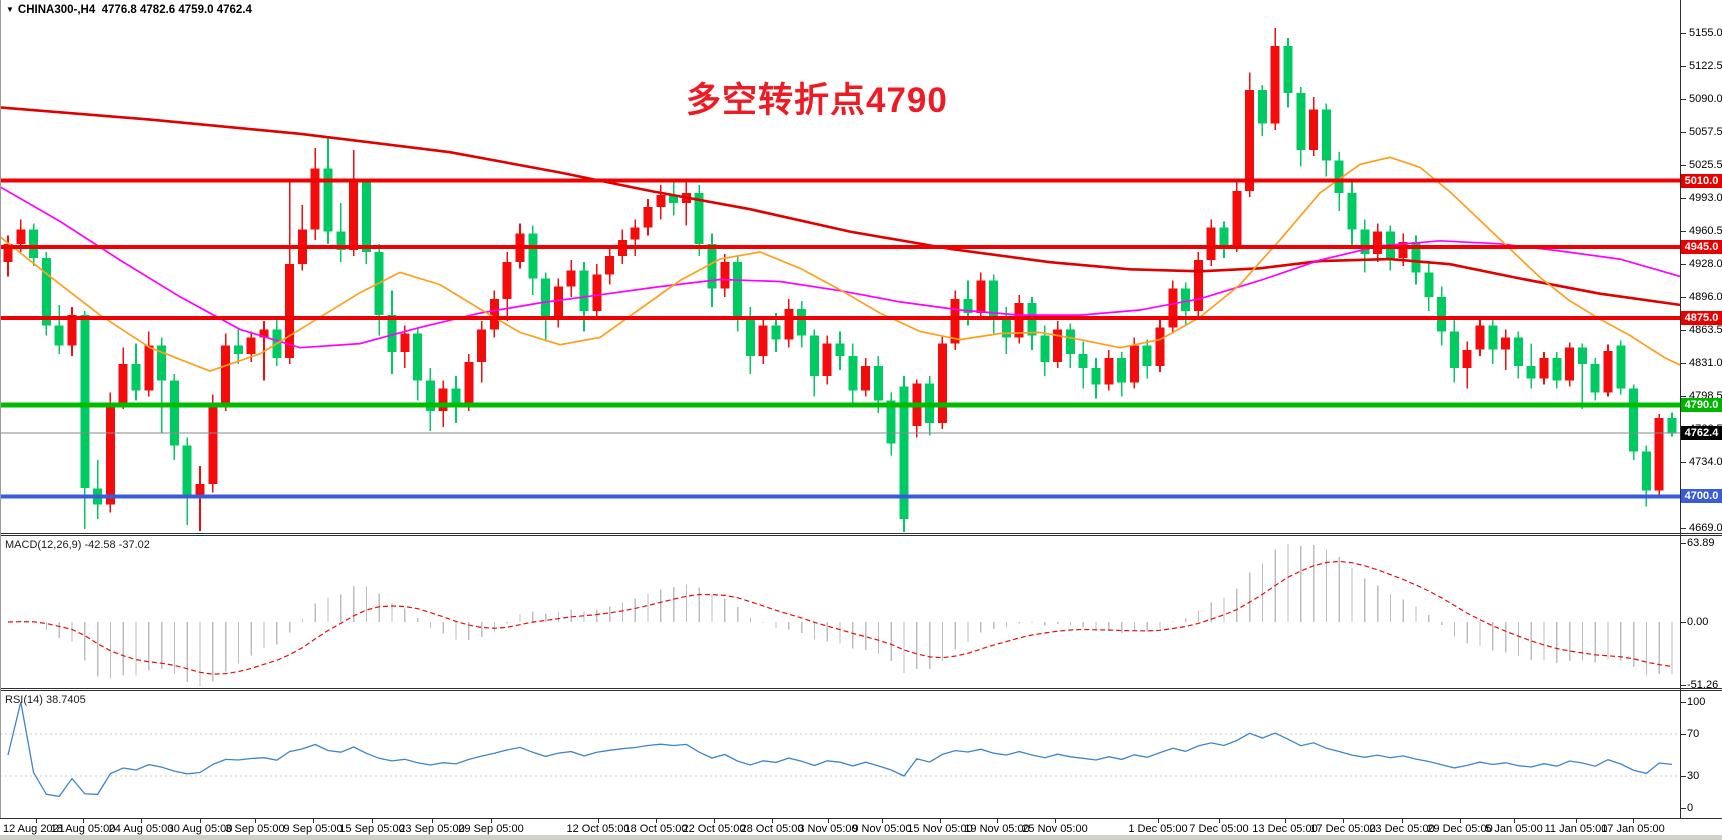 The image size is (1722, 840). I want to click on time-tick-label: 7 Dec 05:00, so click(1219, 829).